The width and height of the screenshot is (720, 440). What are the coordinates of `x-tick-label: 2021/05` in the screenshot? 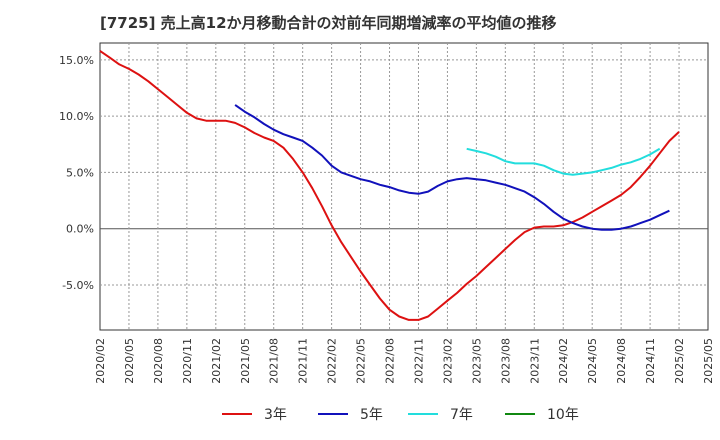 It's located at (245, 361).